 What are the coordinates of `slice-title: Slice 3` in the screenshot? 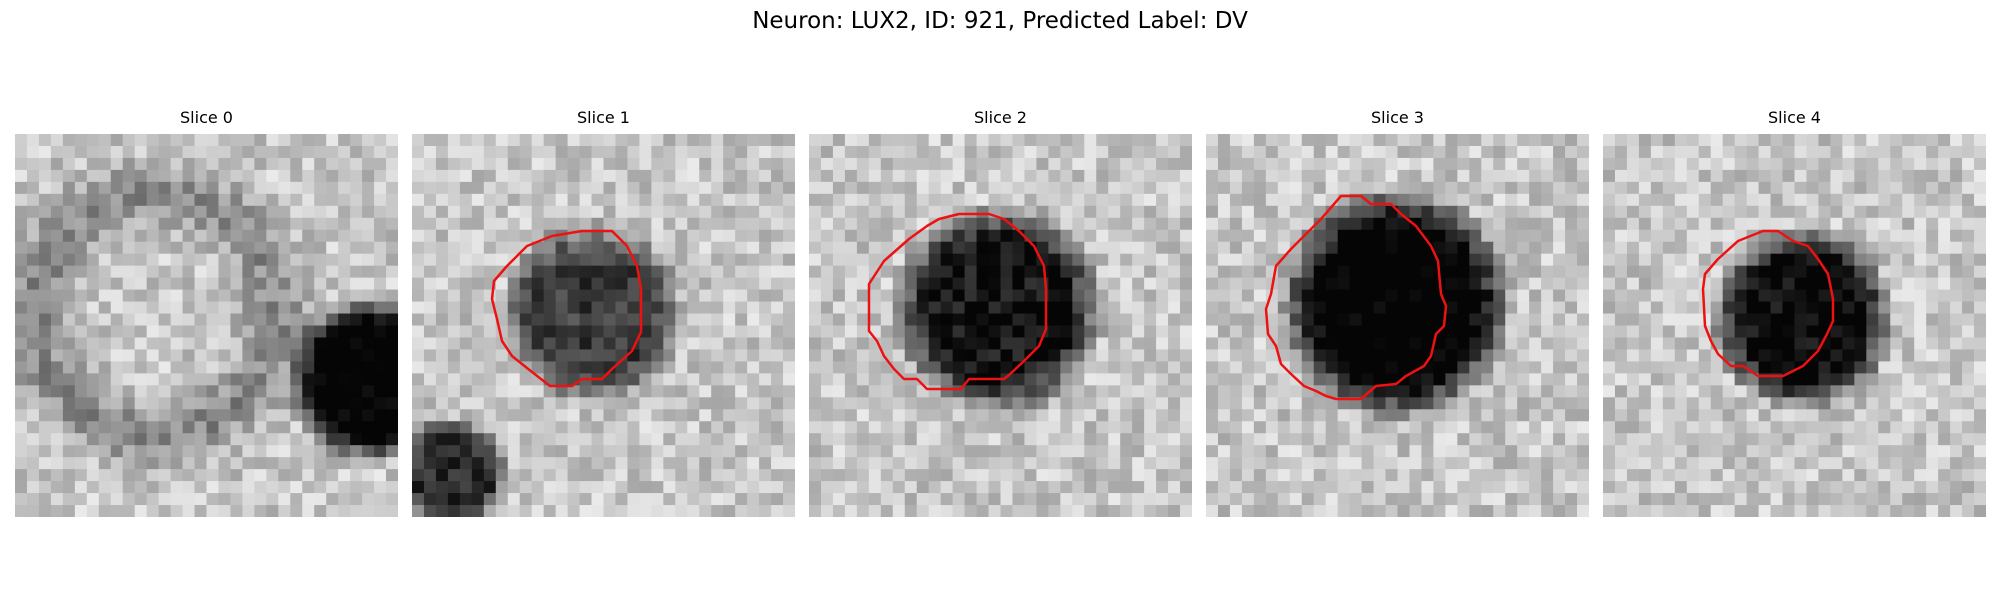 It's located at (1397, 117).